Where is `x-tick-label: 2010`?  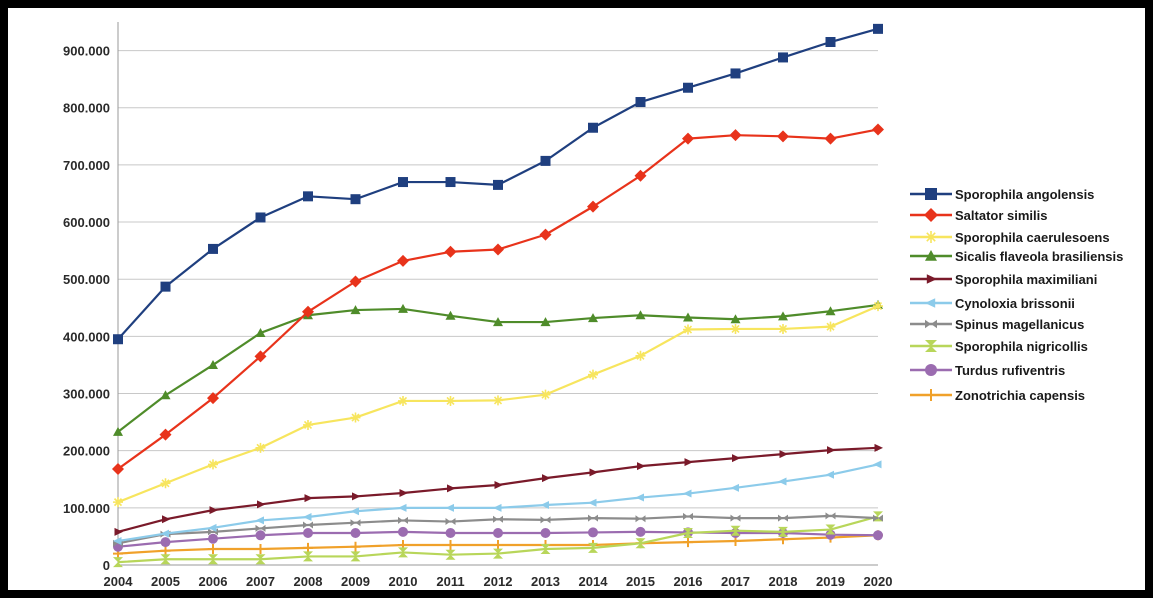
x-tick-label: 2010 is located at coordinates (403, 581).